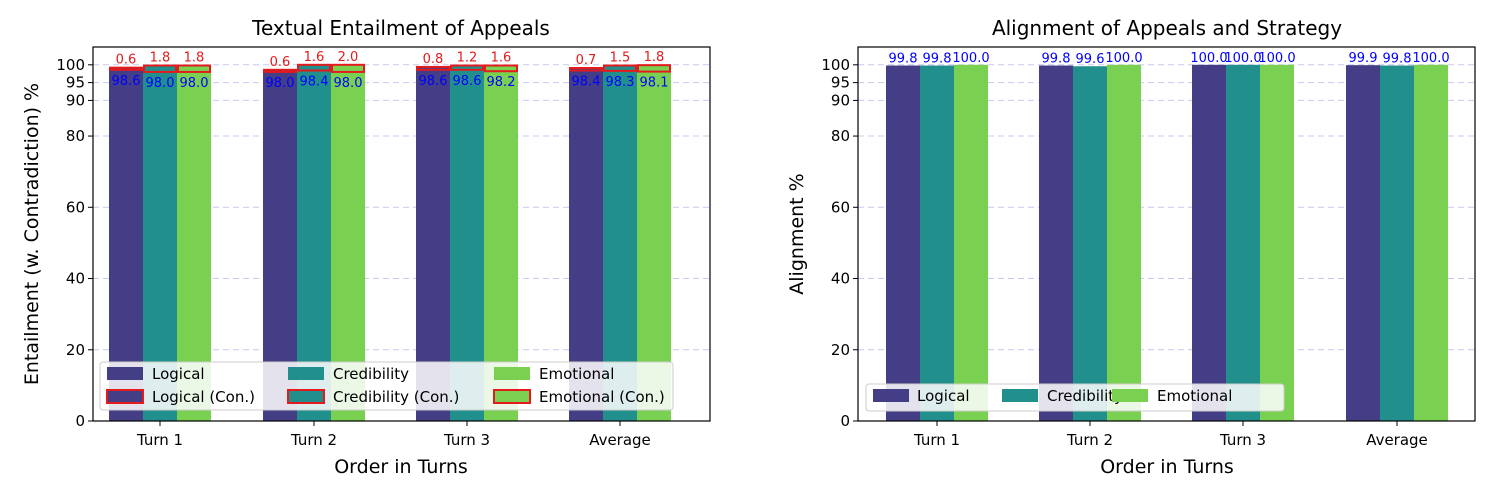 The height and width of the screenshot is (502, 1495). Describe the element at coordinates (620, 58) in the screenshot. I see `con-value-label: 1.5` at that location.